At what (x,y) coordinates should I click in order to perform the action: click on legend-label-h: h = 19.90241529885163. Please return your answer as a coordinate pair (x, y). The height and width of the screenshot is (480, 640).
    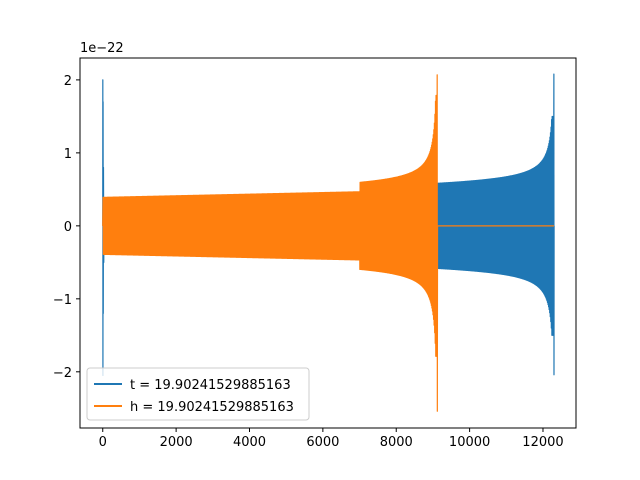
    Looking at the image, I should click on (212, 407).